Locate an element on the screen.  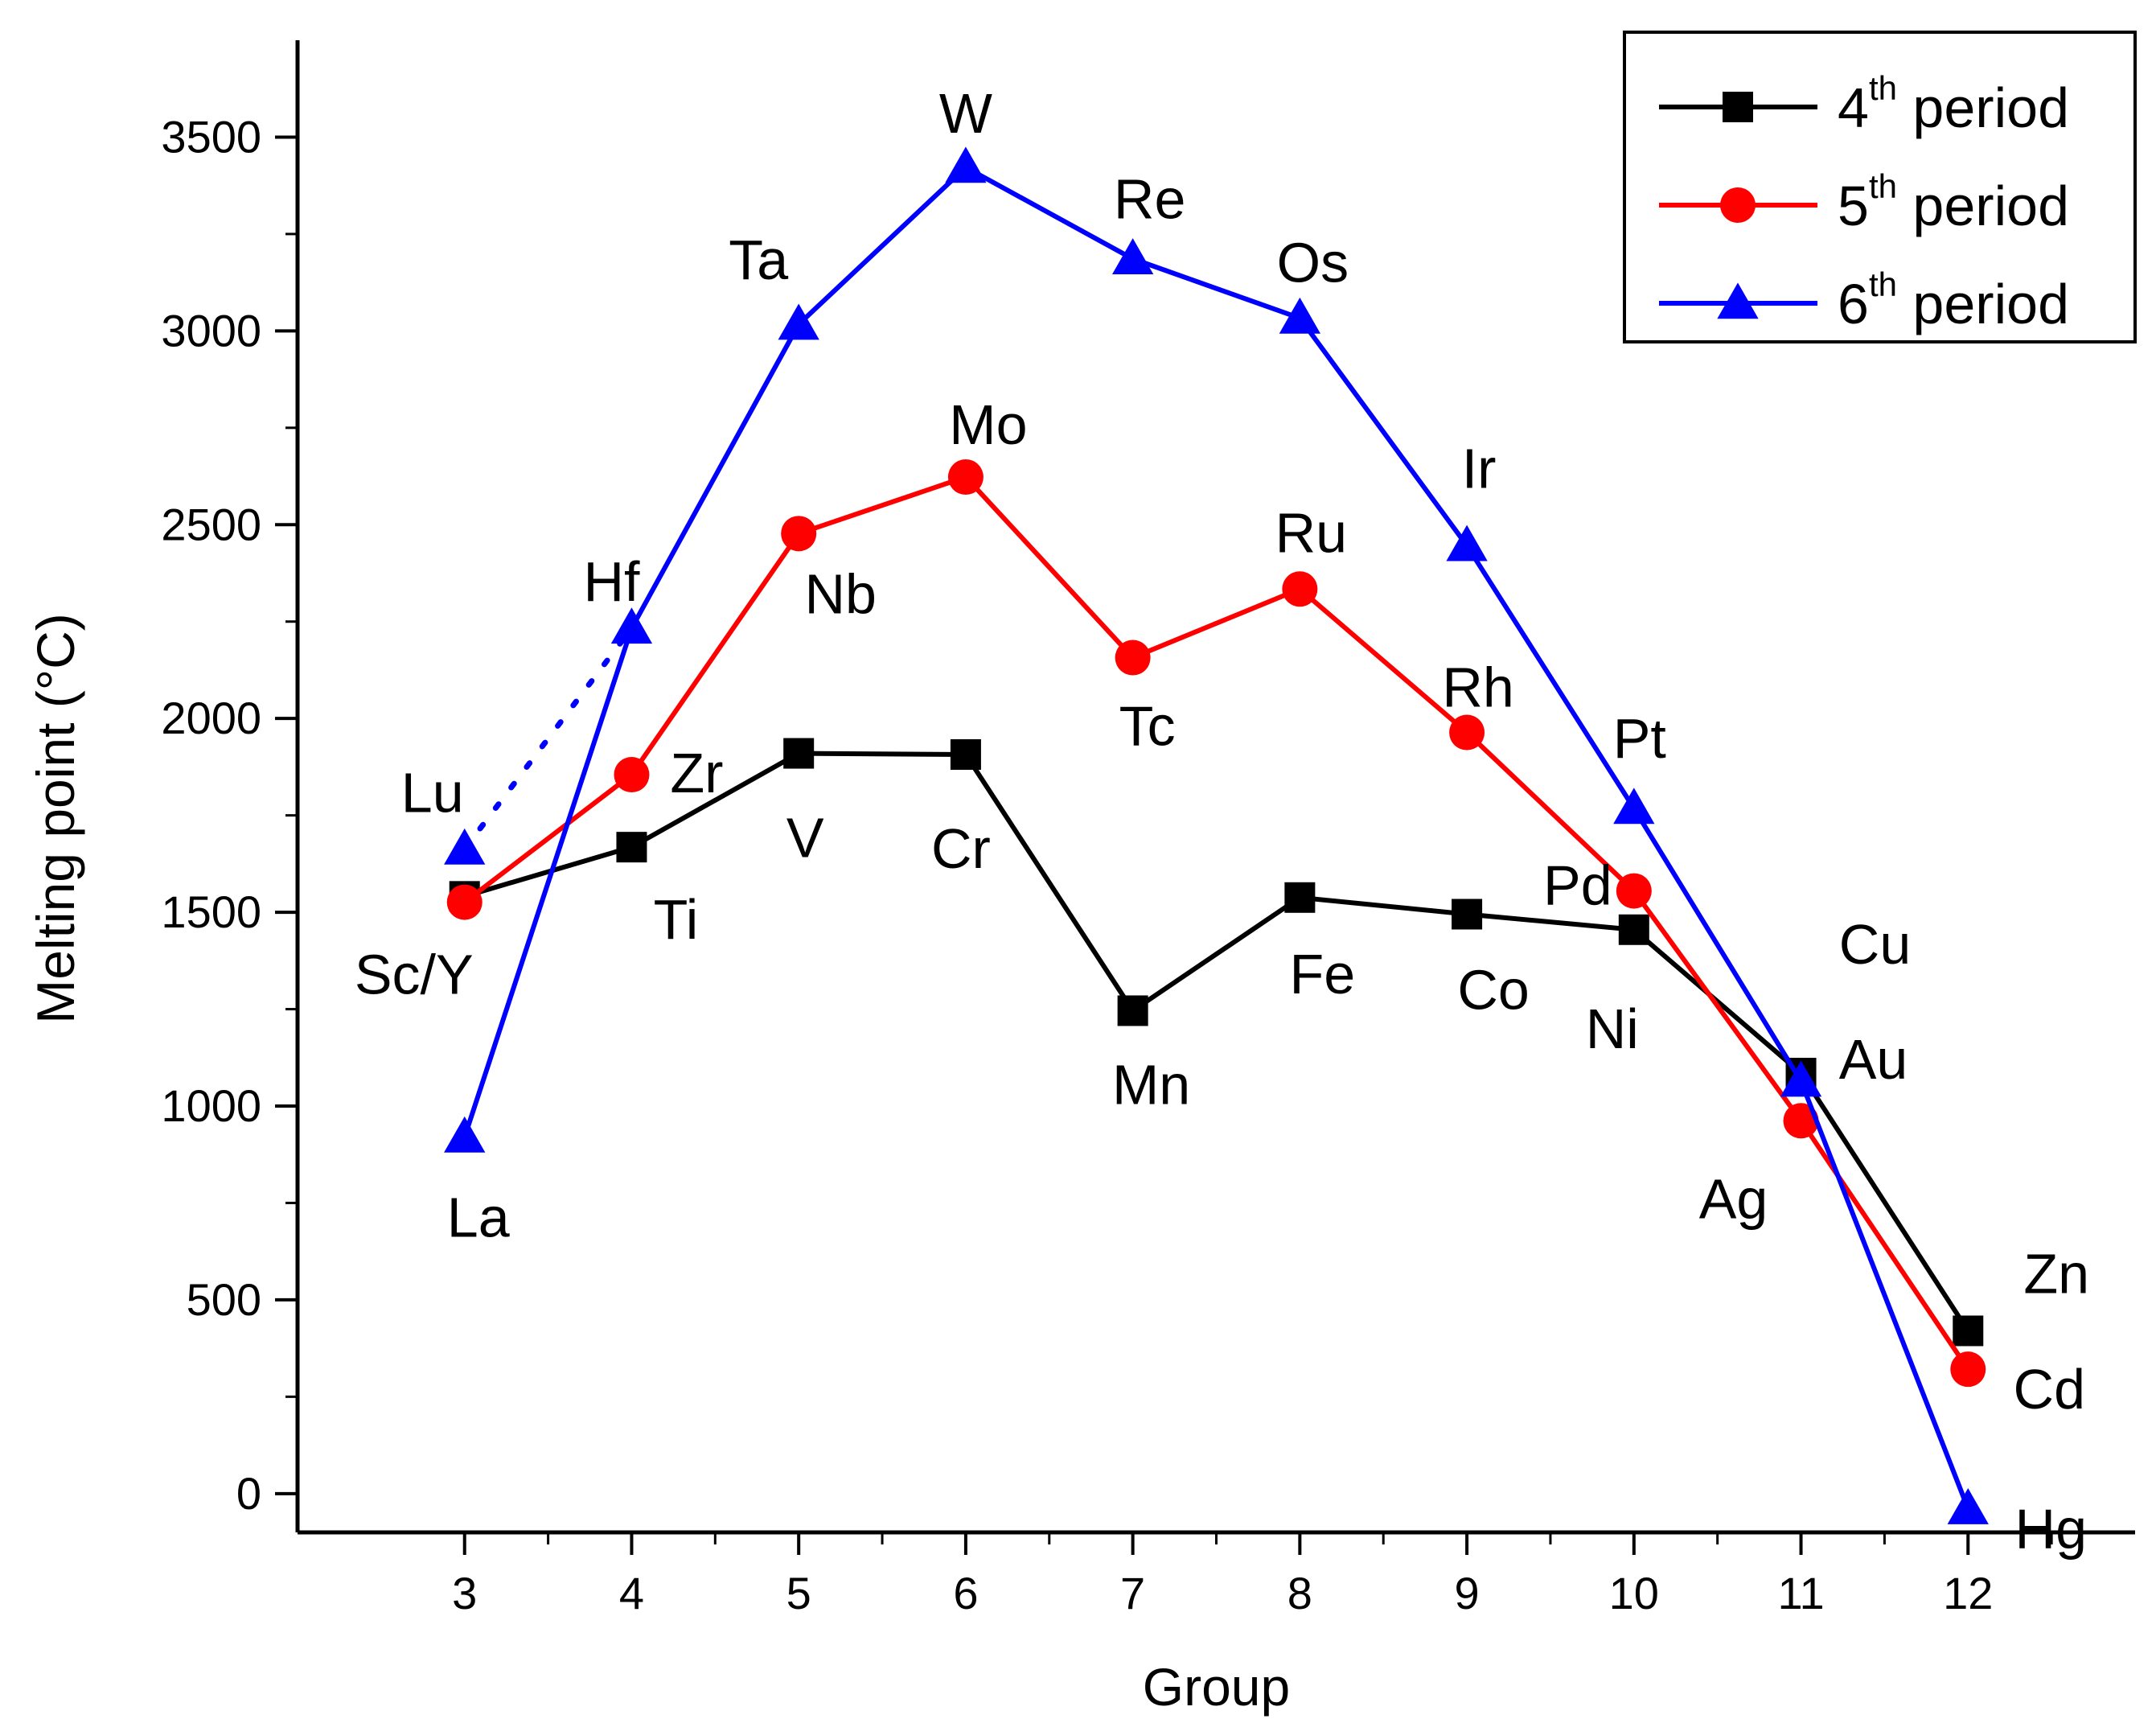
data-point-re is located at coordinates (1132, 256).